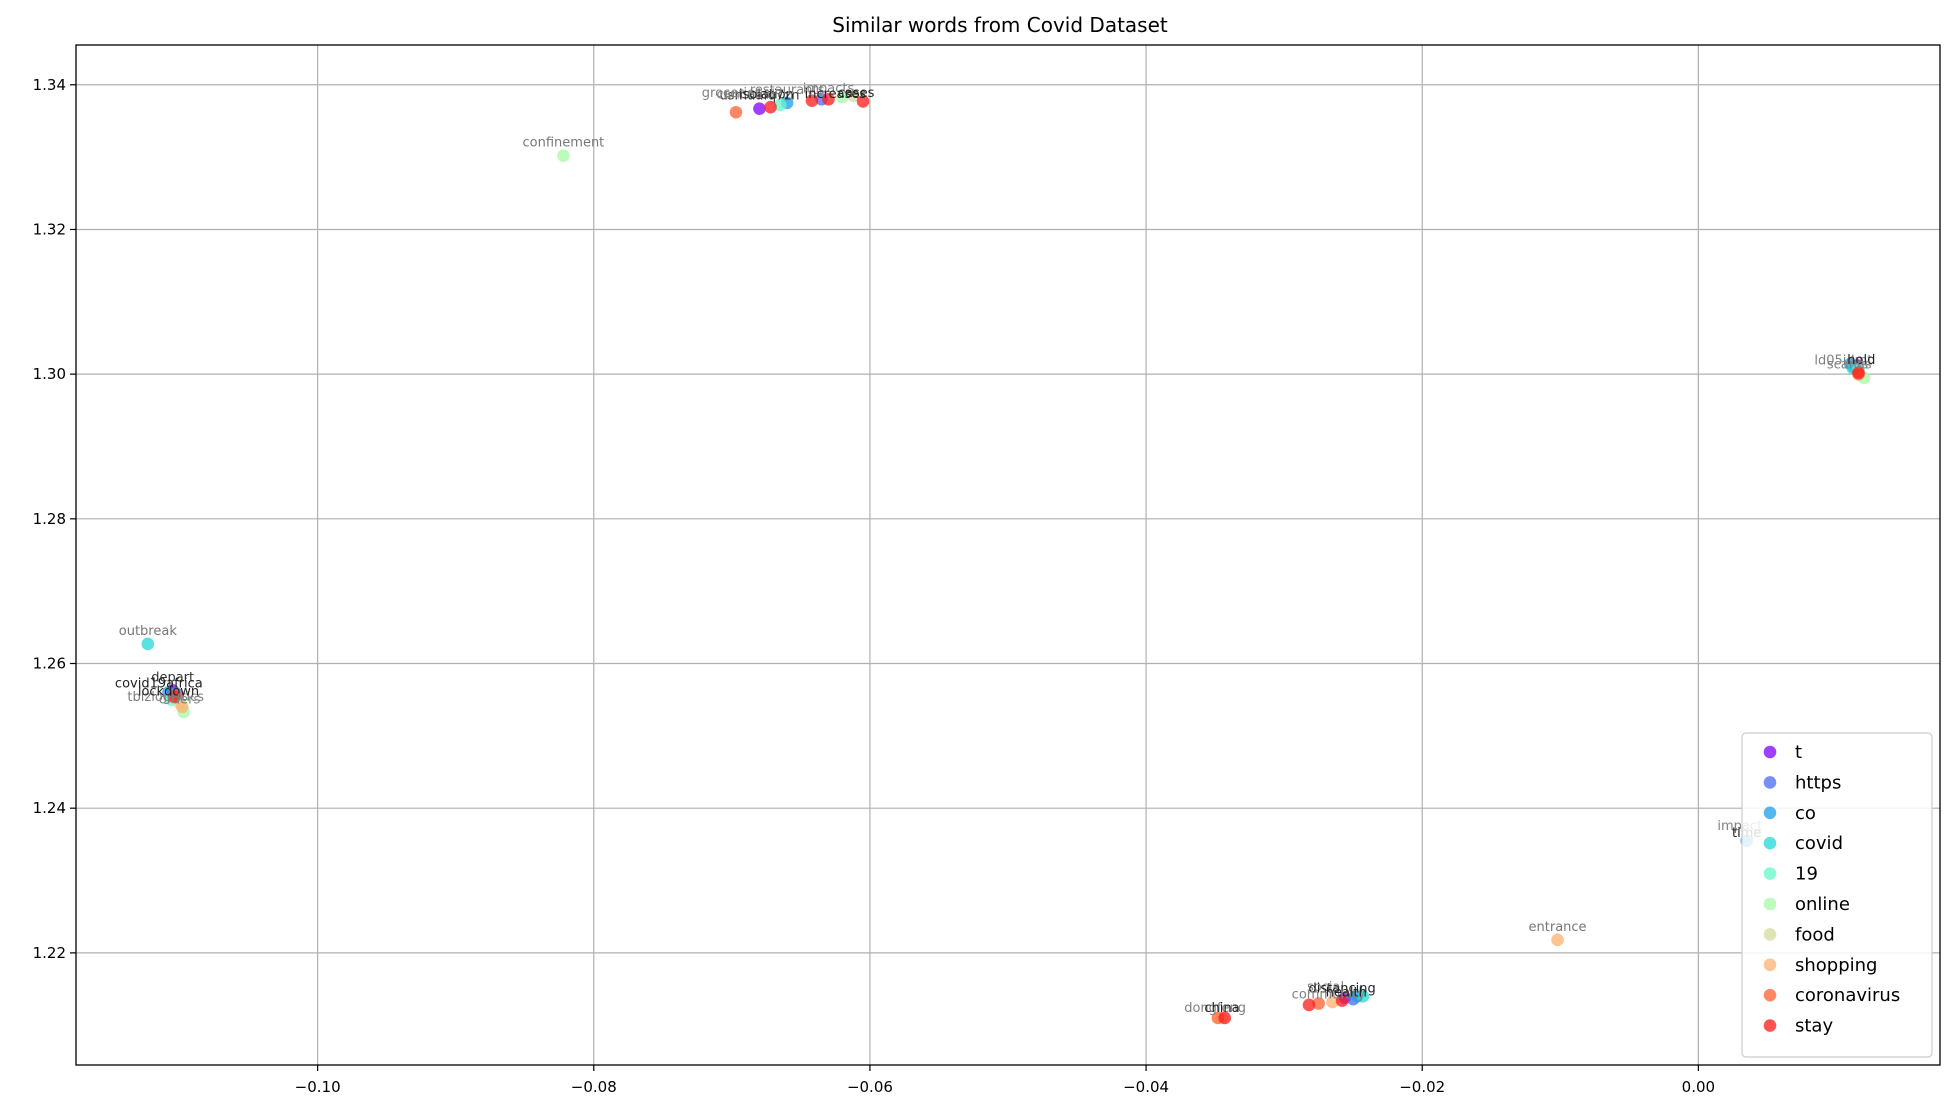 The height and width of the screenshot is (1115, 1951). What do you see at coordinates (49, 664) in the screenshot?
I see `y-tick-label: 1.26` at bounding box center [49, 664].